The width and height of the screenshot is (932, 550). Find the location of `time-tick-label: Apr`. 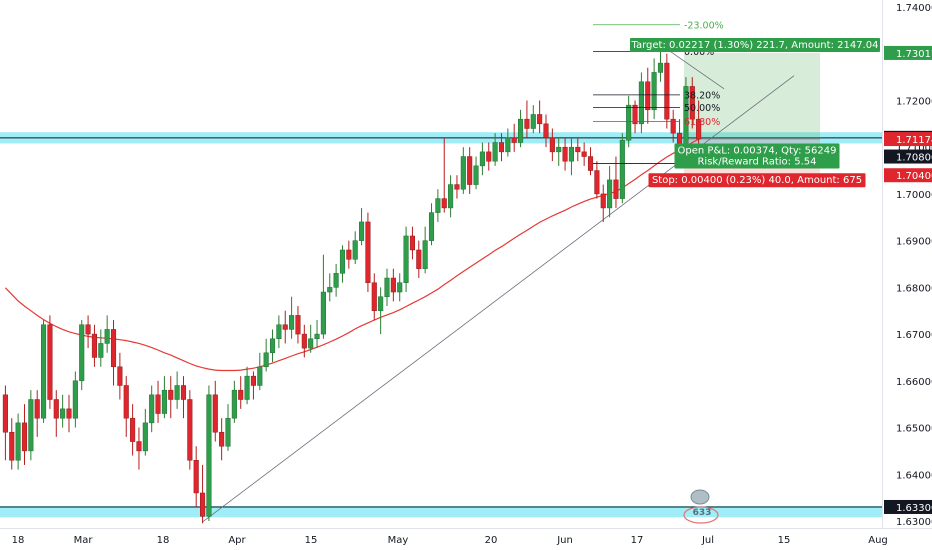

time-tick-label: Apr is located at coordinates (237, 540).